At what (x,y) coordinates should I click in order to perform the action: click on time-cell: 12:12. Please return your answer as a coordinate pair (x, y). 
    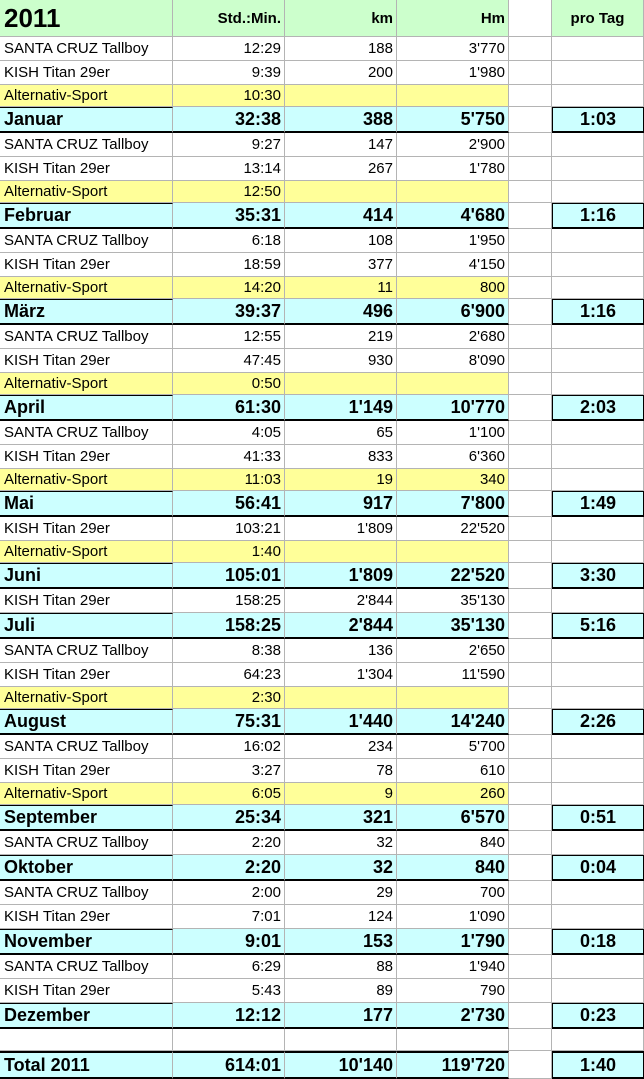
    Looking at the image, I should click on (229, 1016).